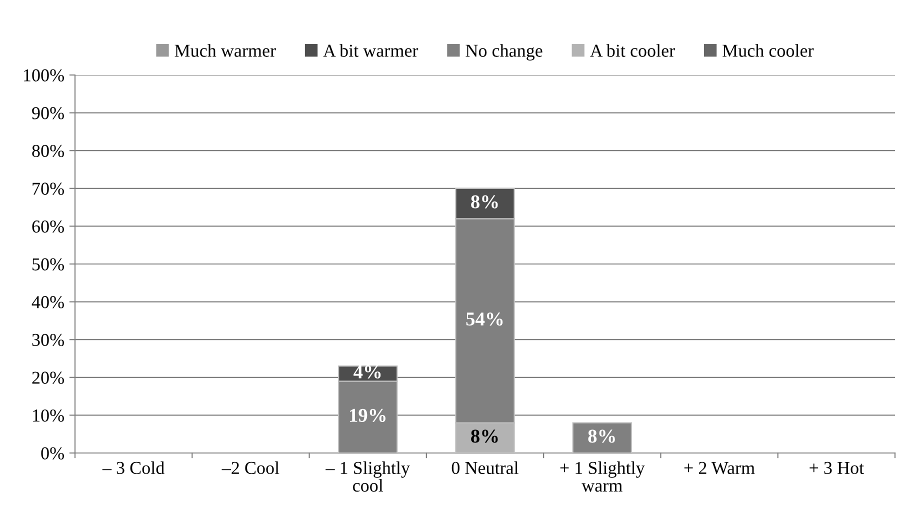 This screenshot has height=514, width=906. What do you see at coordinates (48, 340) in the screenshot?
I see `y-tick-label: 30%` at bounding box center [48, 340].